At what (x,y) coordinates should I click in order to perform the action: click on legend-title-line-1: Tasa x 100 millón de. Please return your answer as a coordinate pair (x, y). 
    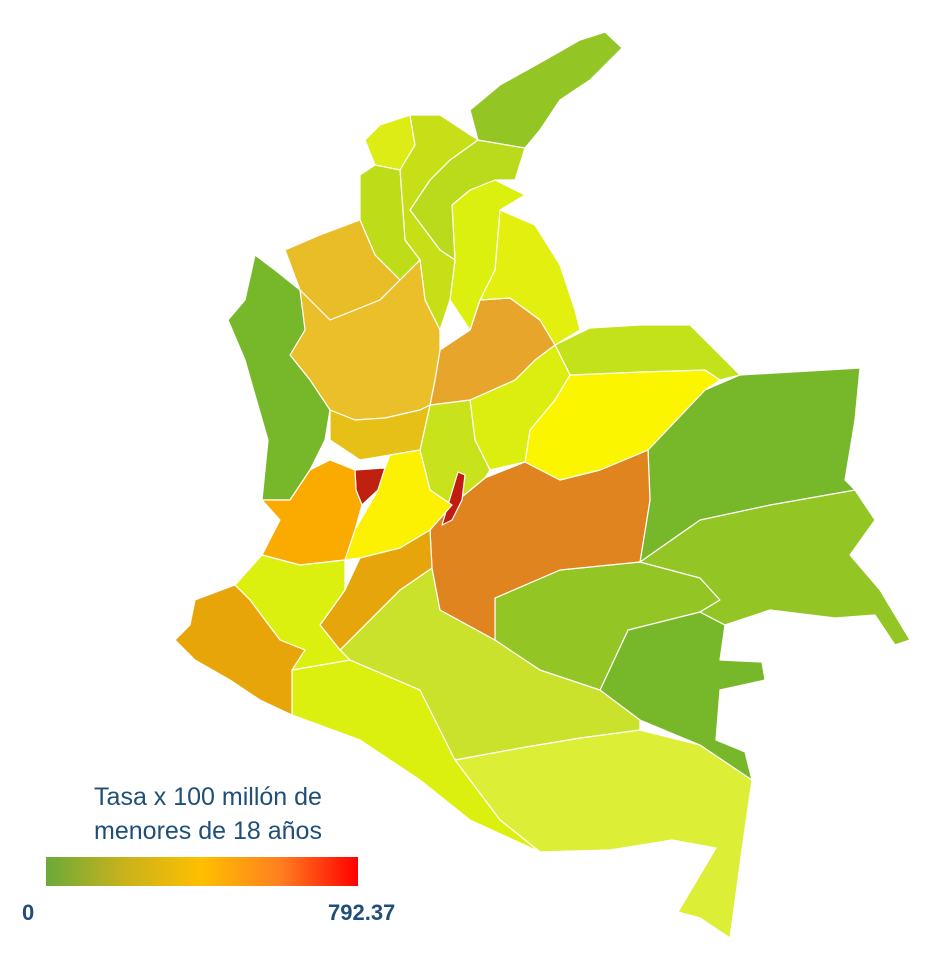
    Looking at the image, I should click on (208, 797).